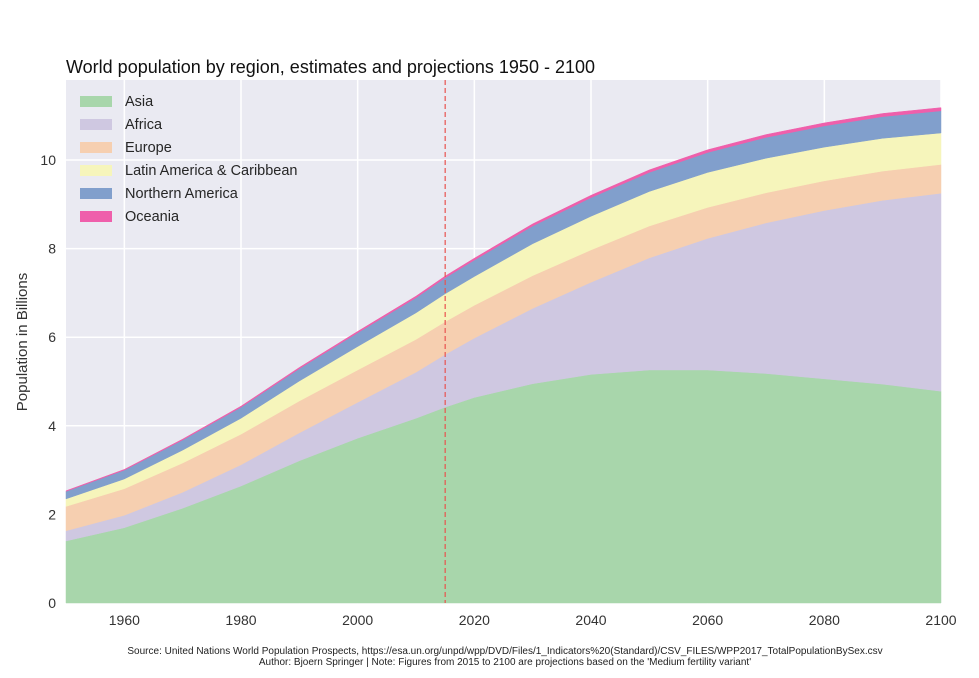 This screenshot has height=678, width=979. What do you see at coordinates (144, 125) in the screenshot?
I see `legend-label: Africa` at bounding box center [144, 125].